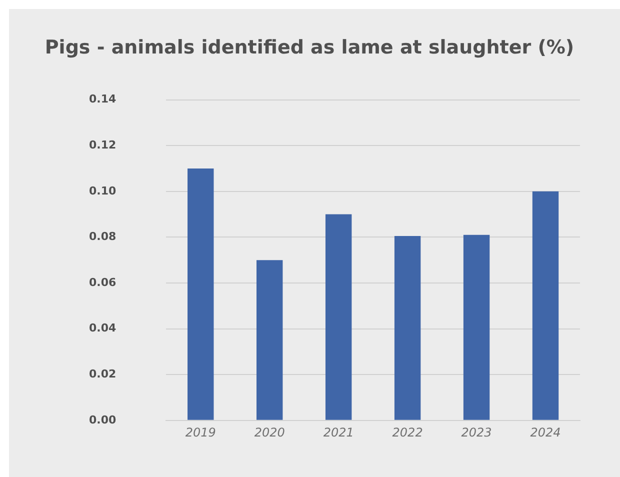 The image size is (620, 477). What do you see at coordinates (102, 328) in the screenshot?
I see `y-tick-label: 0.04` at bounding box center [102, 328].